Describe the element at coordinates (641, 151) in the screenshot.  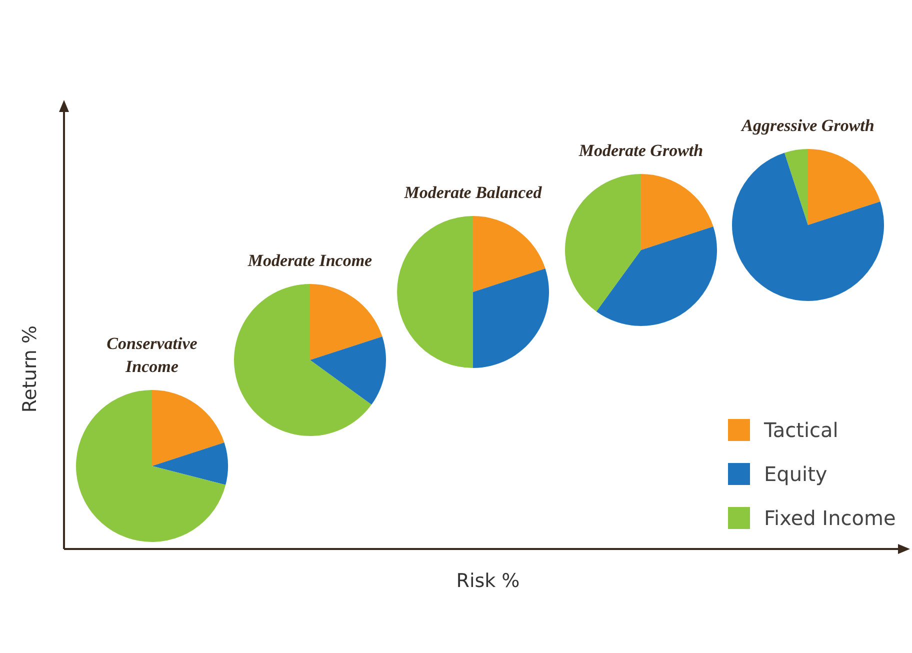
I see `slice-label: Moderate Growth` at that location.